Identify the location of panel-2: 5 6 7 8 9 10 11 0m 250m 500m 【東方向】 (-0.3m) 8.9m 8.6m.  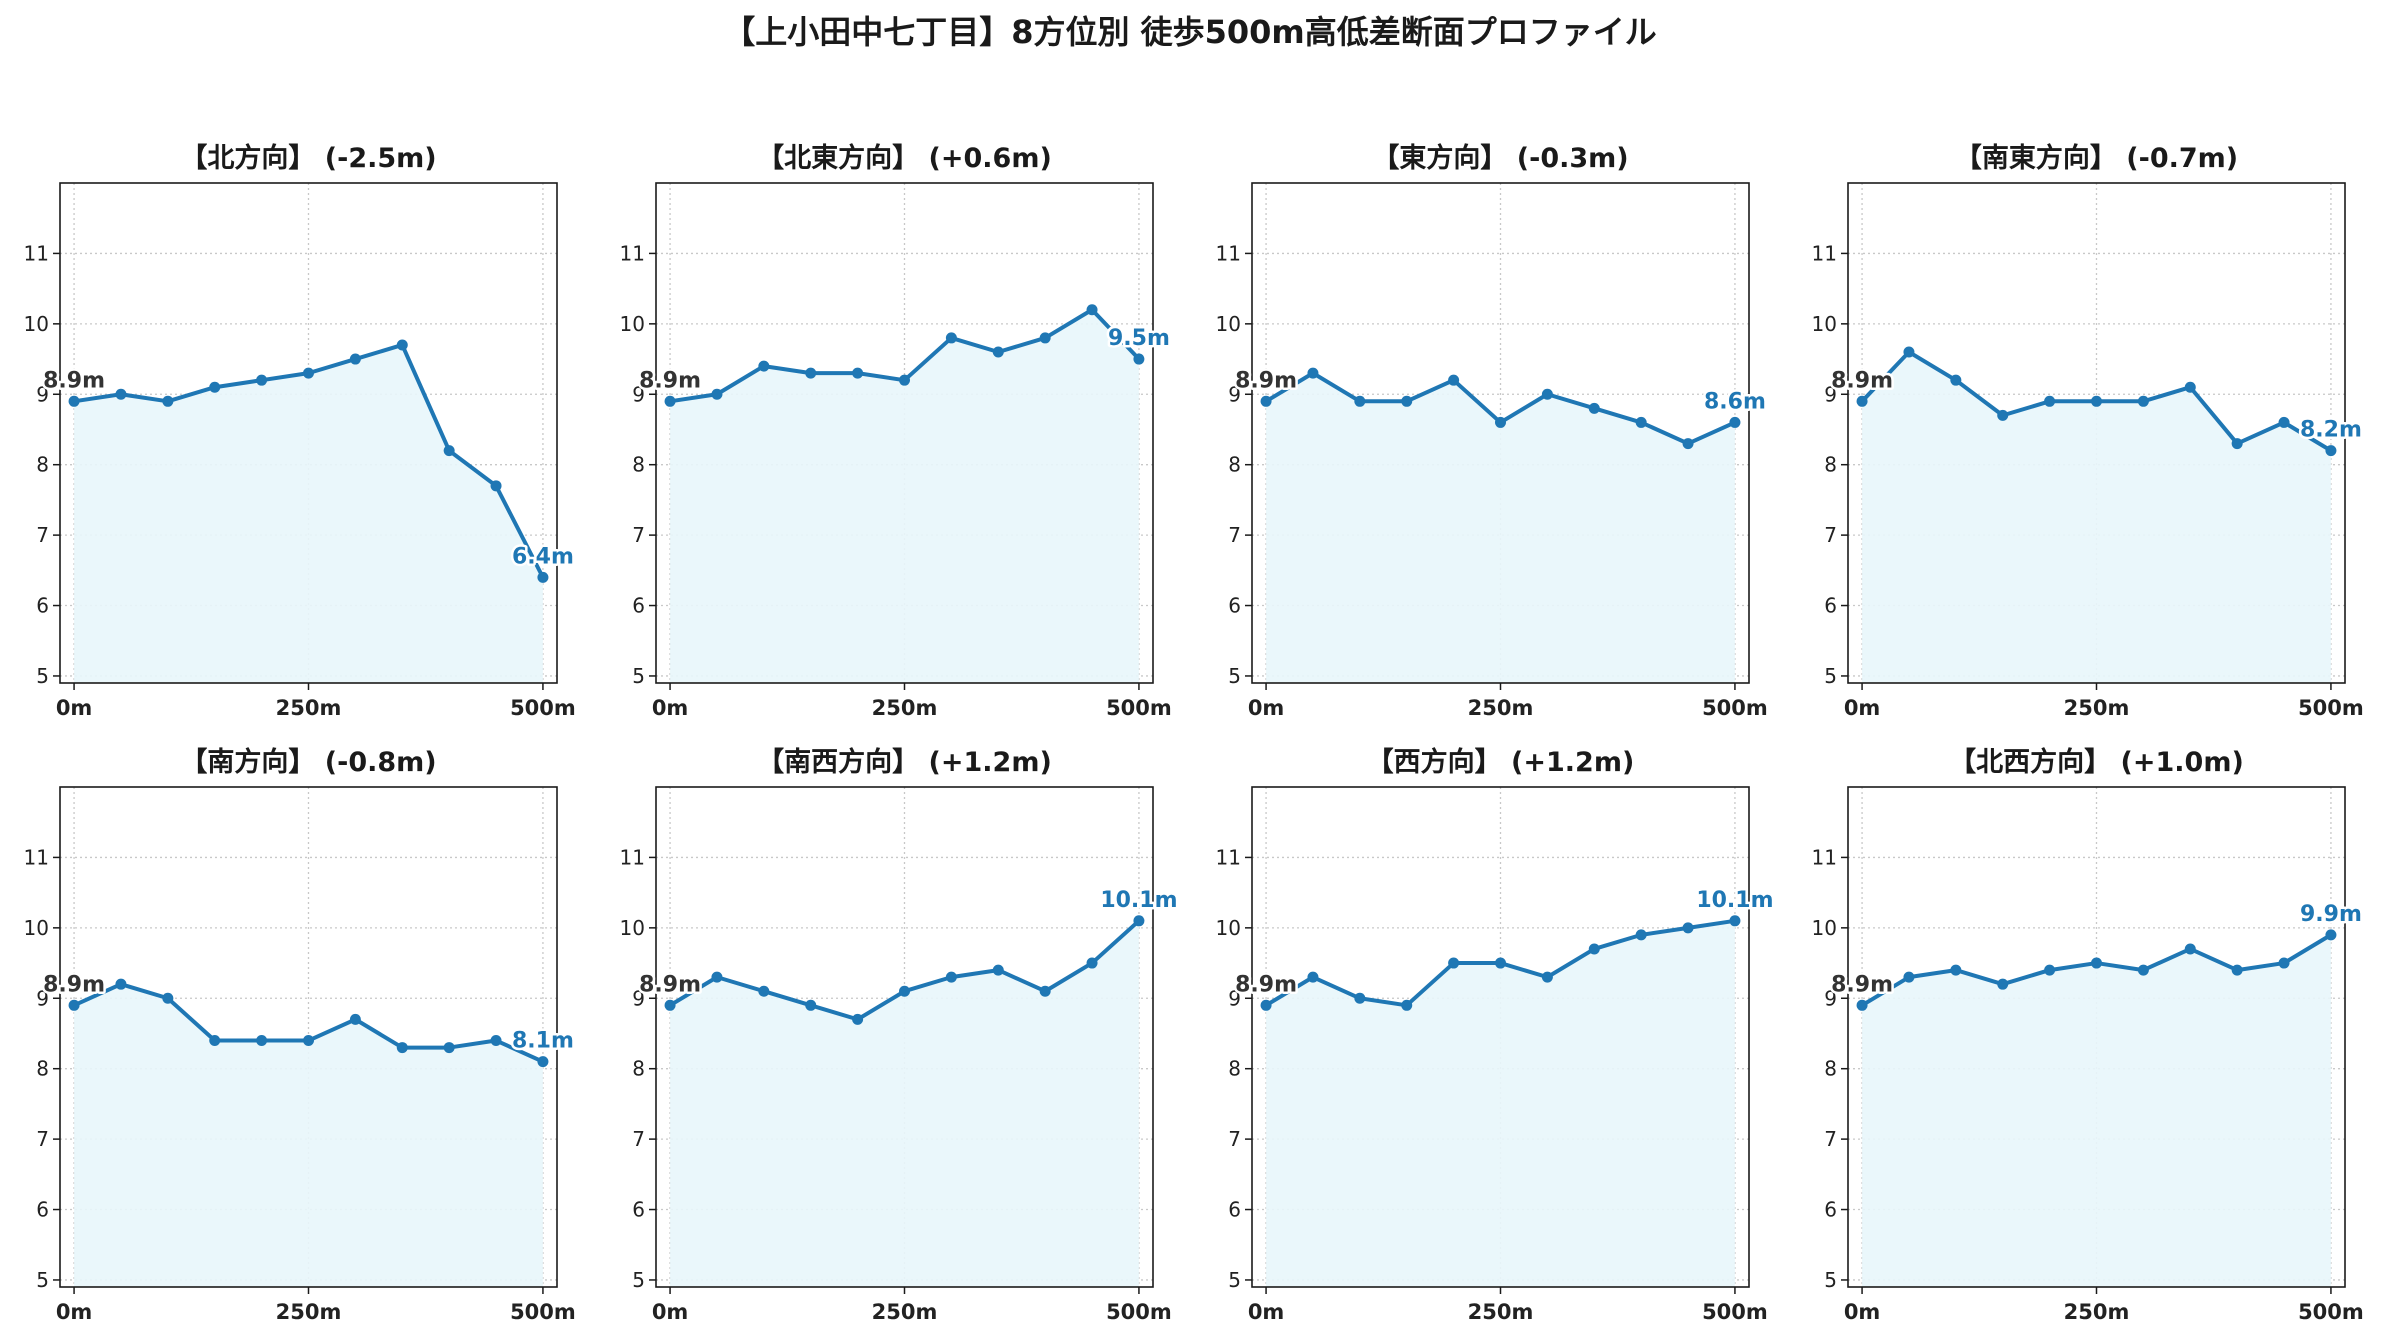
(1492, 431).